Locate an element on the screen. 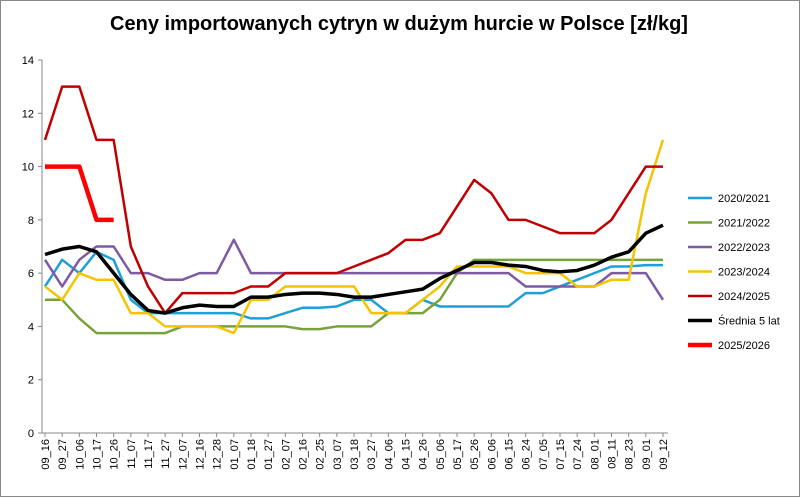  x-tick-label: 06_15 is located at coordinates (510, 454).